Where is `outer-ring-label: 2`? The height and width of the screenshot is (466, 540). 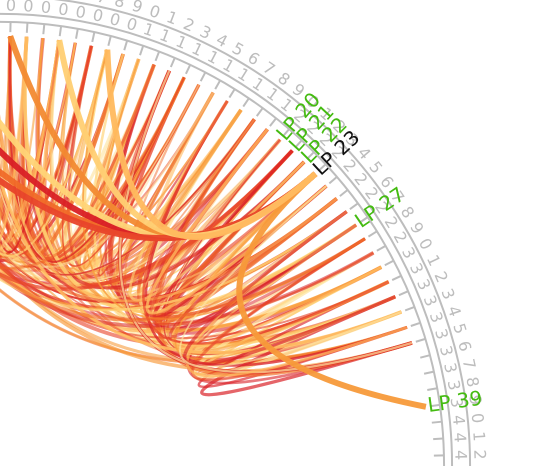 outer-ring-label: 2 is located at coordinates (440, 277).